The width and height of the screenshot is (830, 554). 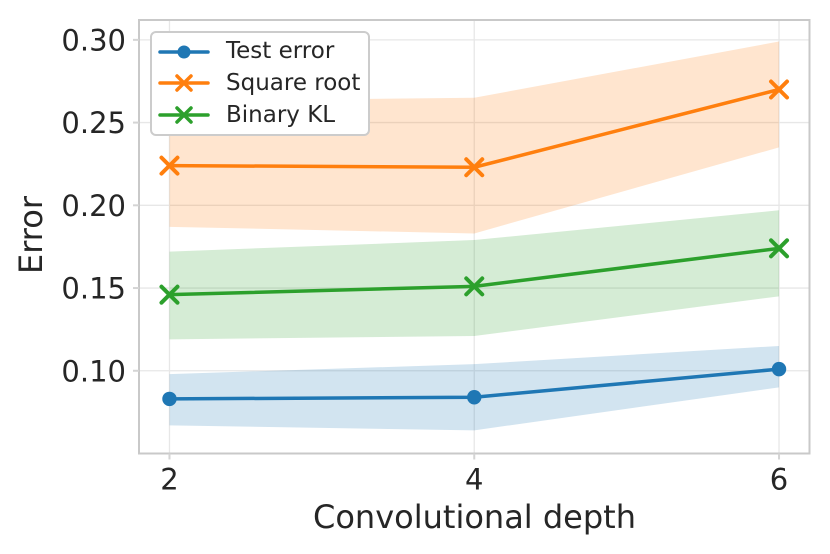 I want to click on legend-marker-square-root, so click(x=184, y=83).